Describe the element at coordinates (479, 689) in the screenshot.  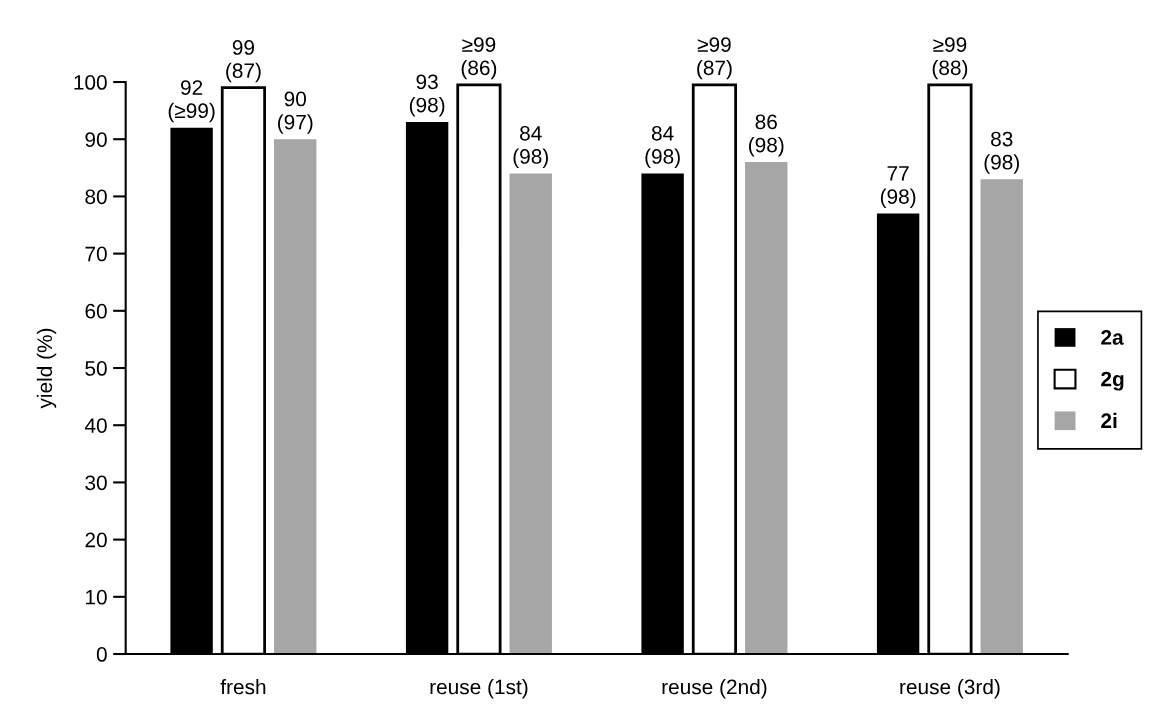
I see `x-tick-label: reuse (1st)` at that location.